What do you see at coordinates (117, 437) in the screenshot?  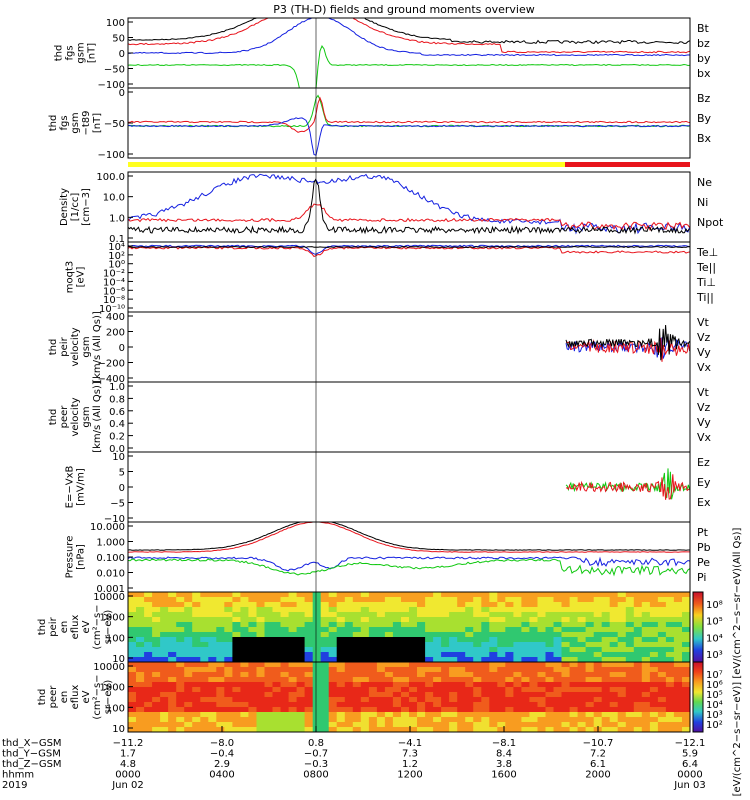 I see `y-tick-label: 0.2` at bounding box center [117, 437].